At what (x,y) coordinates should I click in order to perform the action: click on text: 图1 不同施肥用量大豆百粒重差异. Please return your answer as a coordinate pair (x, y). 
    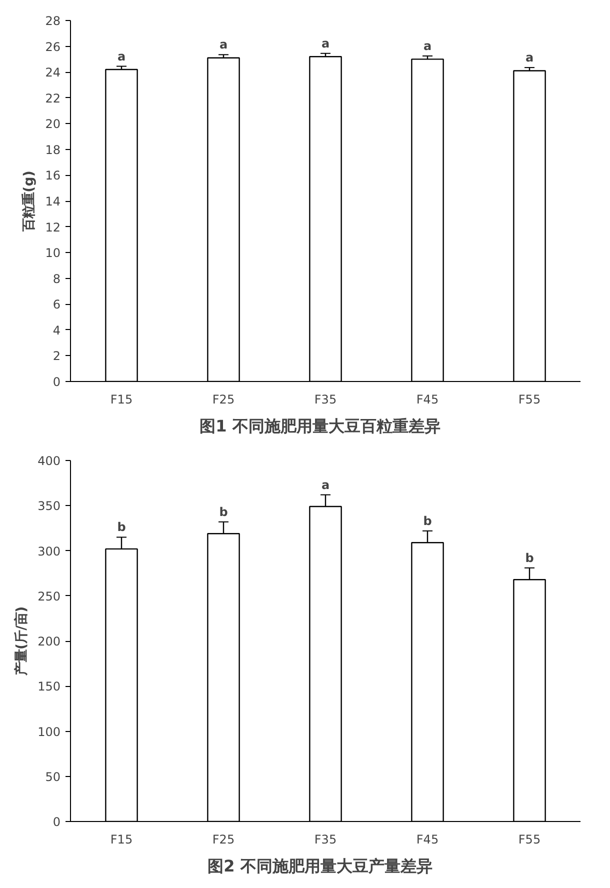
    Looking at the image, I should click on (320, 426).